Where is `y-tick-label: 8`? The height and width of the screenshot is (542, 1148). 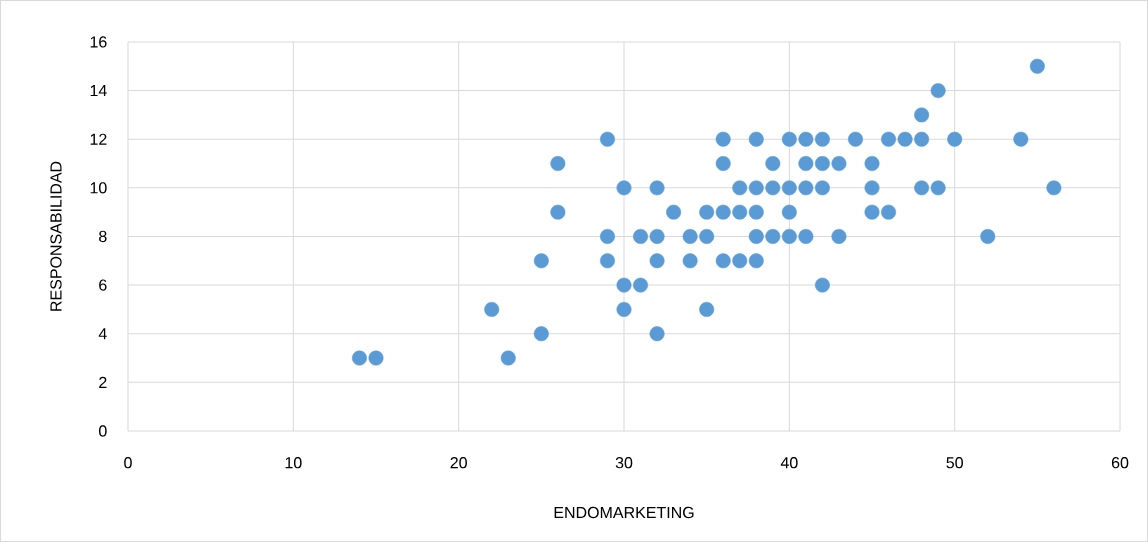 y-tick-label: 8 is located at coordinates (103, 236).